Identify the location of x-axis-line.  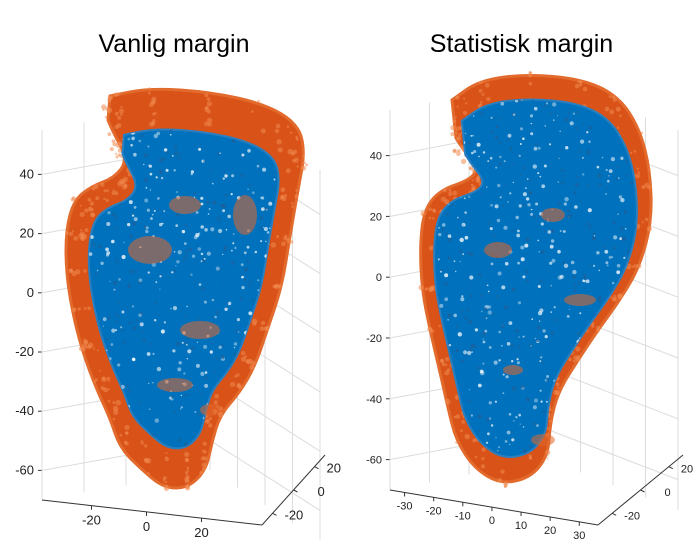
(494, 507).